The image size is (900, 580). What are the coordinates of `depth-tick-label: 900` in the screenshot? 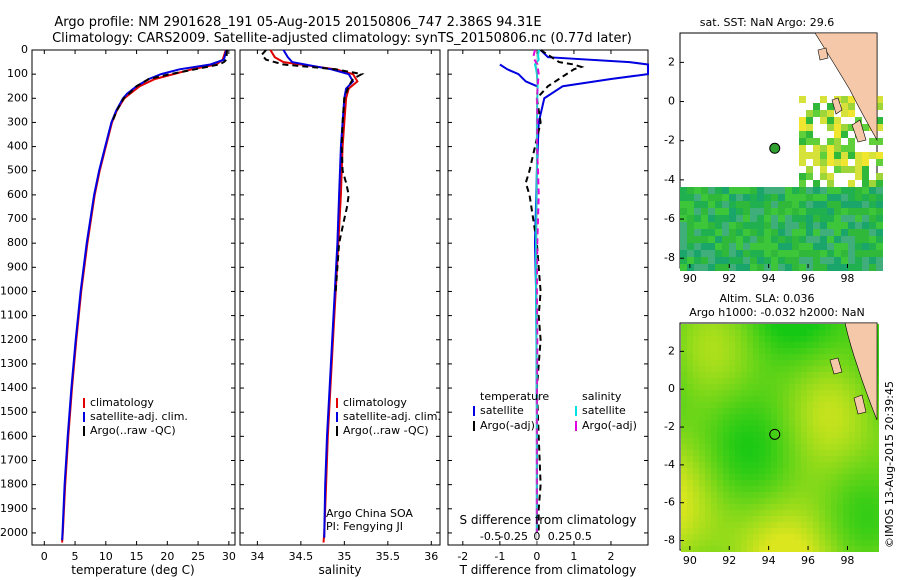 It's located at (17, 266).